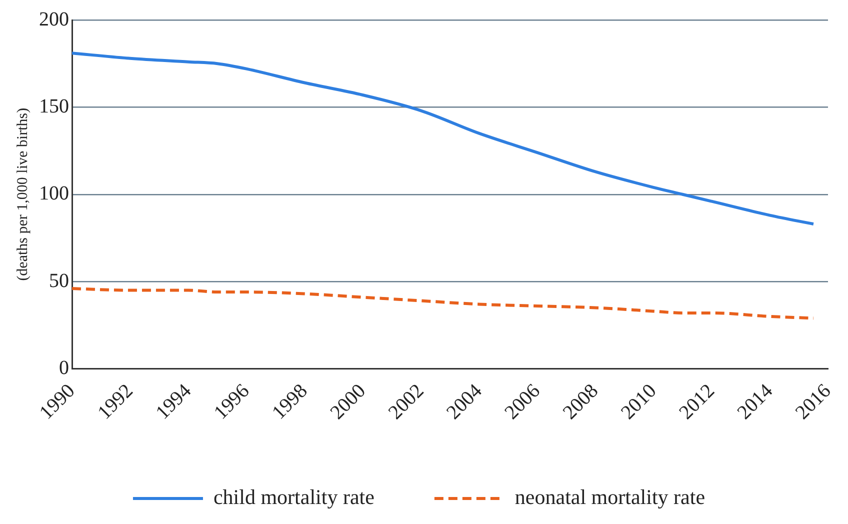 The image size is (848, 524). What do you see at coordinates (64, 367) in the screenshot?
I see `y-tick-label: 0` at bounding box center [64, 367].